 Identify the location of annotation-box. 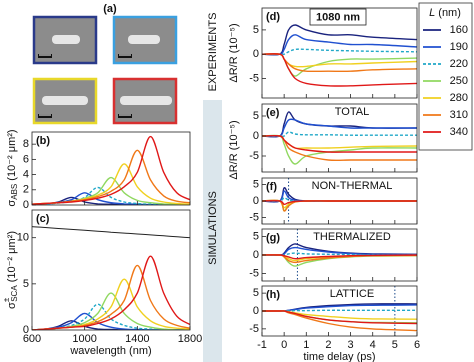
(338, 17).